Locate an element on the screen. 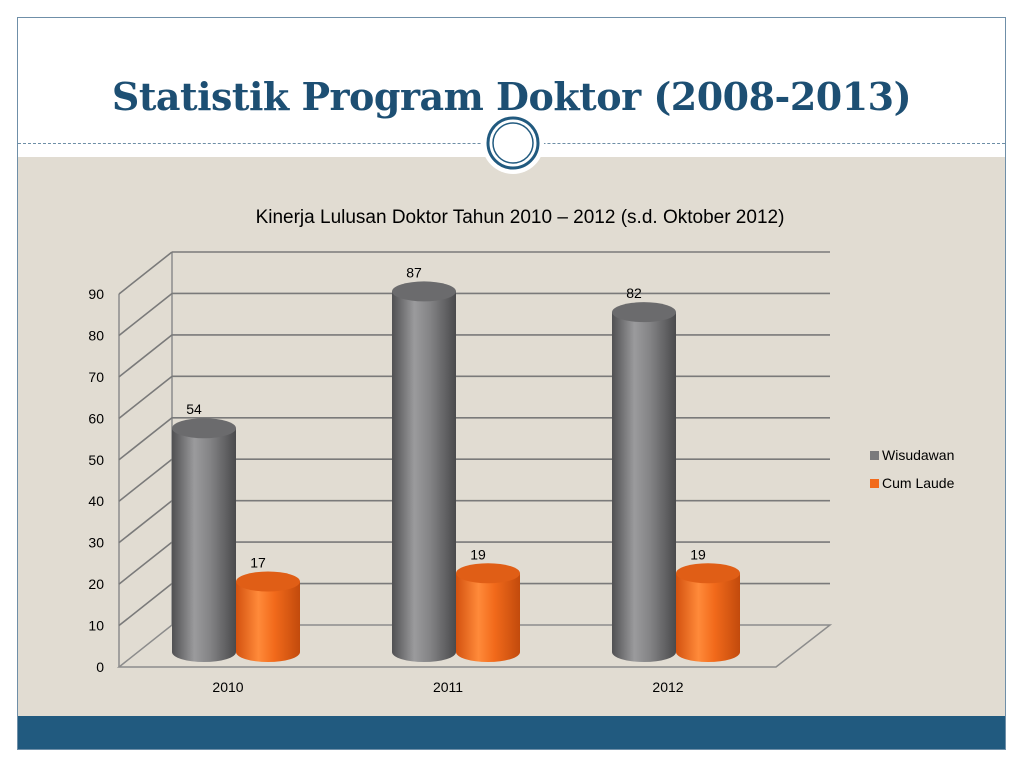  legend-item-cum-laude: Cum Laude is located at coordinates (912, 483).